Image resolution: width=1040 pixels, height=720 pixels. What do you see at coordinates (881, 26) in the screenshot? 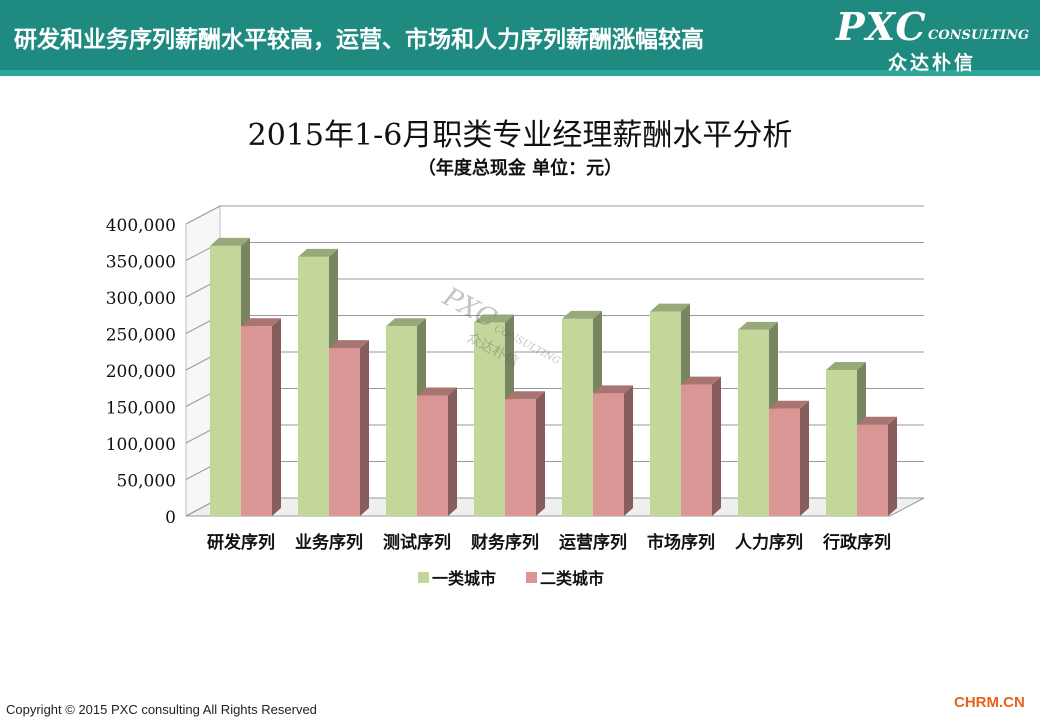
I see `logo-main-text: PXC` at bounding box center [881, 26].